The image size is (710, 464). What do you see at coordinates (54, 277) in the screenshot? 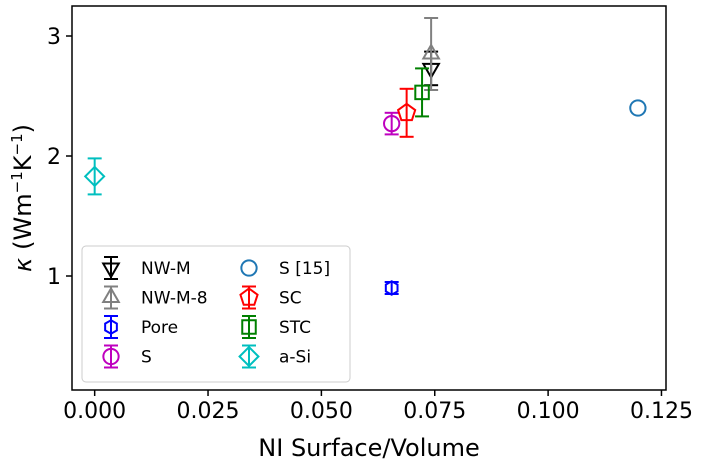
I see `y-tick-label: 1` at bounding box center [54, 277].